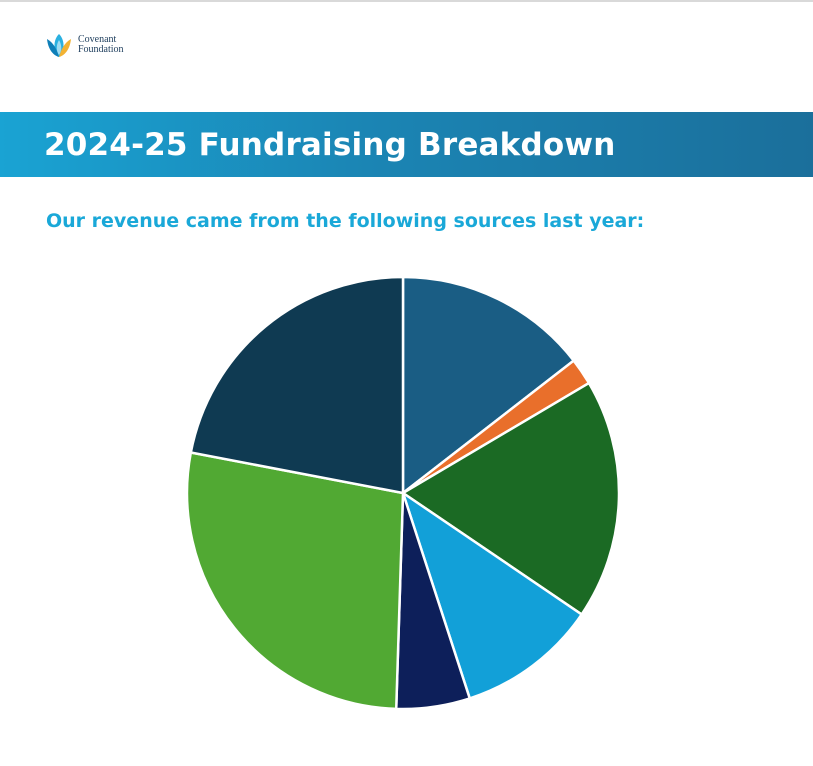 The image size is (813, 766). I want to click on page-title: 2024-25 Fundraising Breakdown, so click(330, 145).